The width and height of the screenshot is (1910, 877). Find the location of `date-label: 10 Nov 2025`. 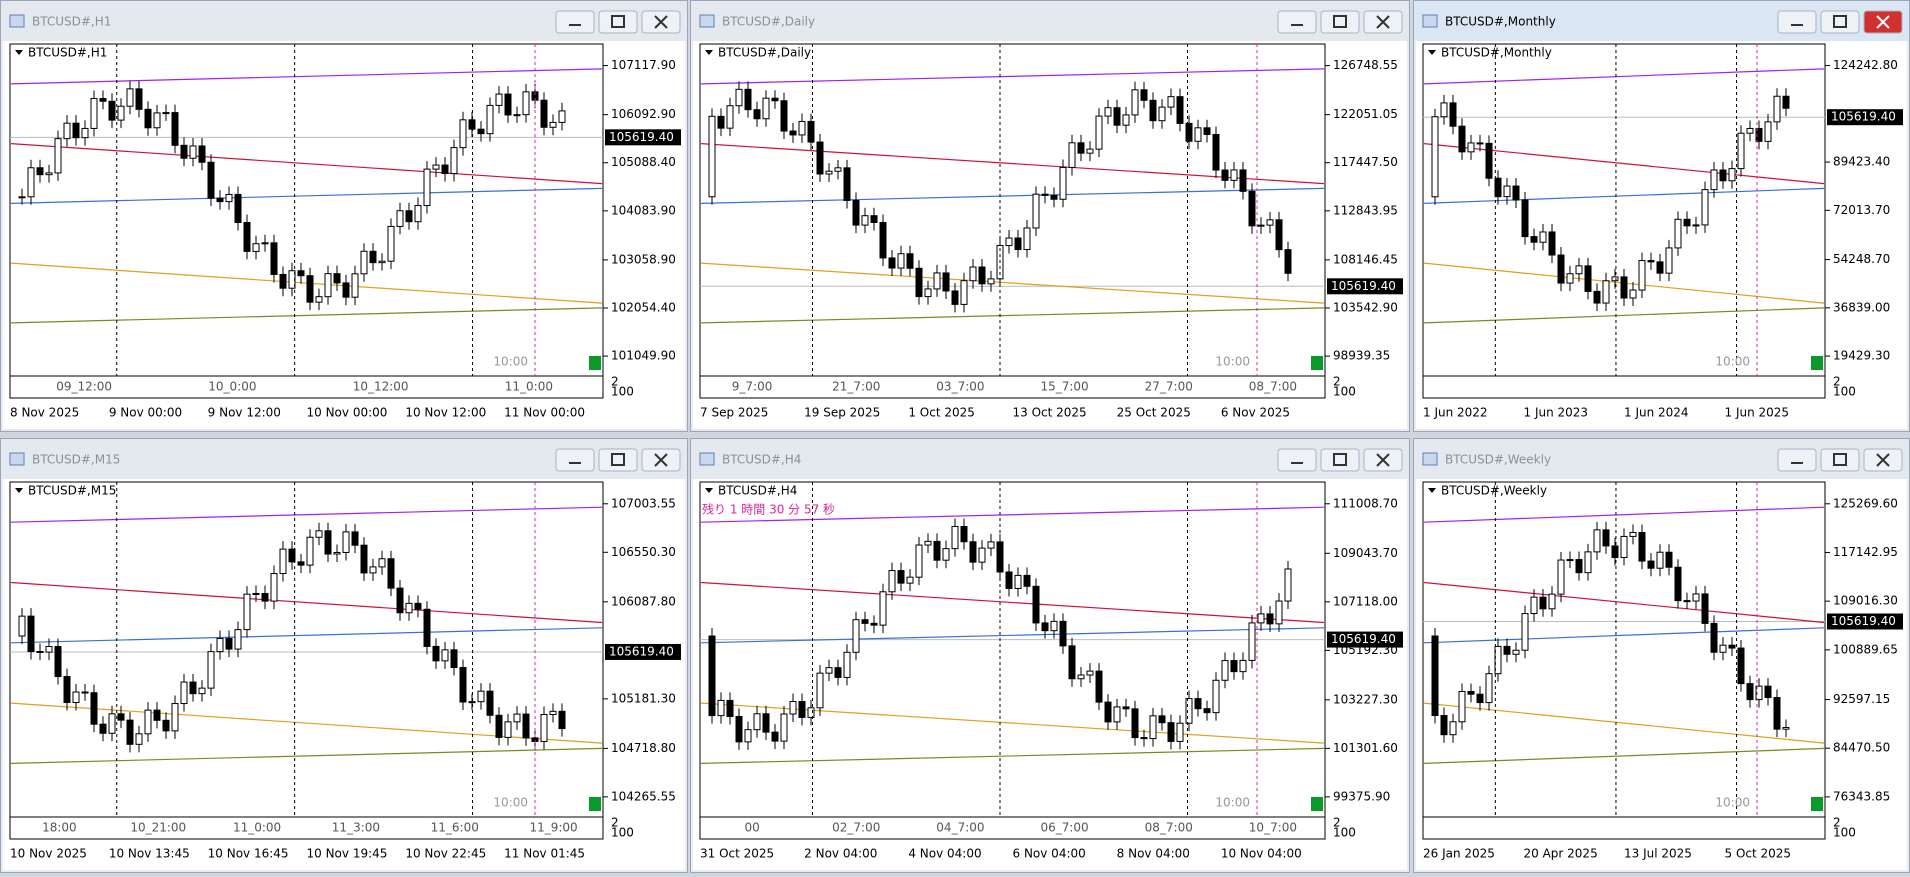

date-label: 10 Nov 2025 is located at coordinates (48, 854).